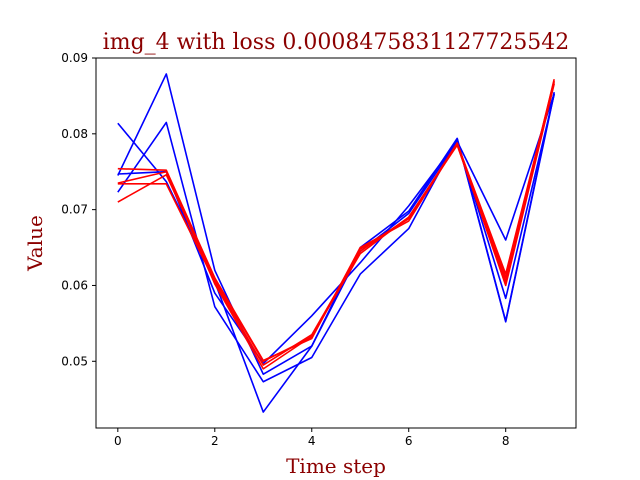 This screenshot has width=640, height=480. Describe the element at coordinates (409, 441) in the screenshot. I see `x-tick-label: 6` at that location.